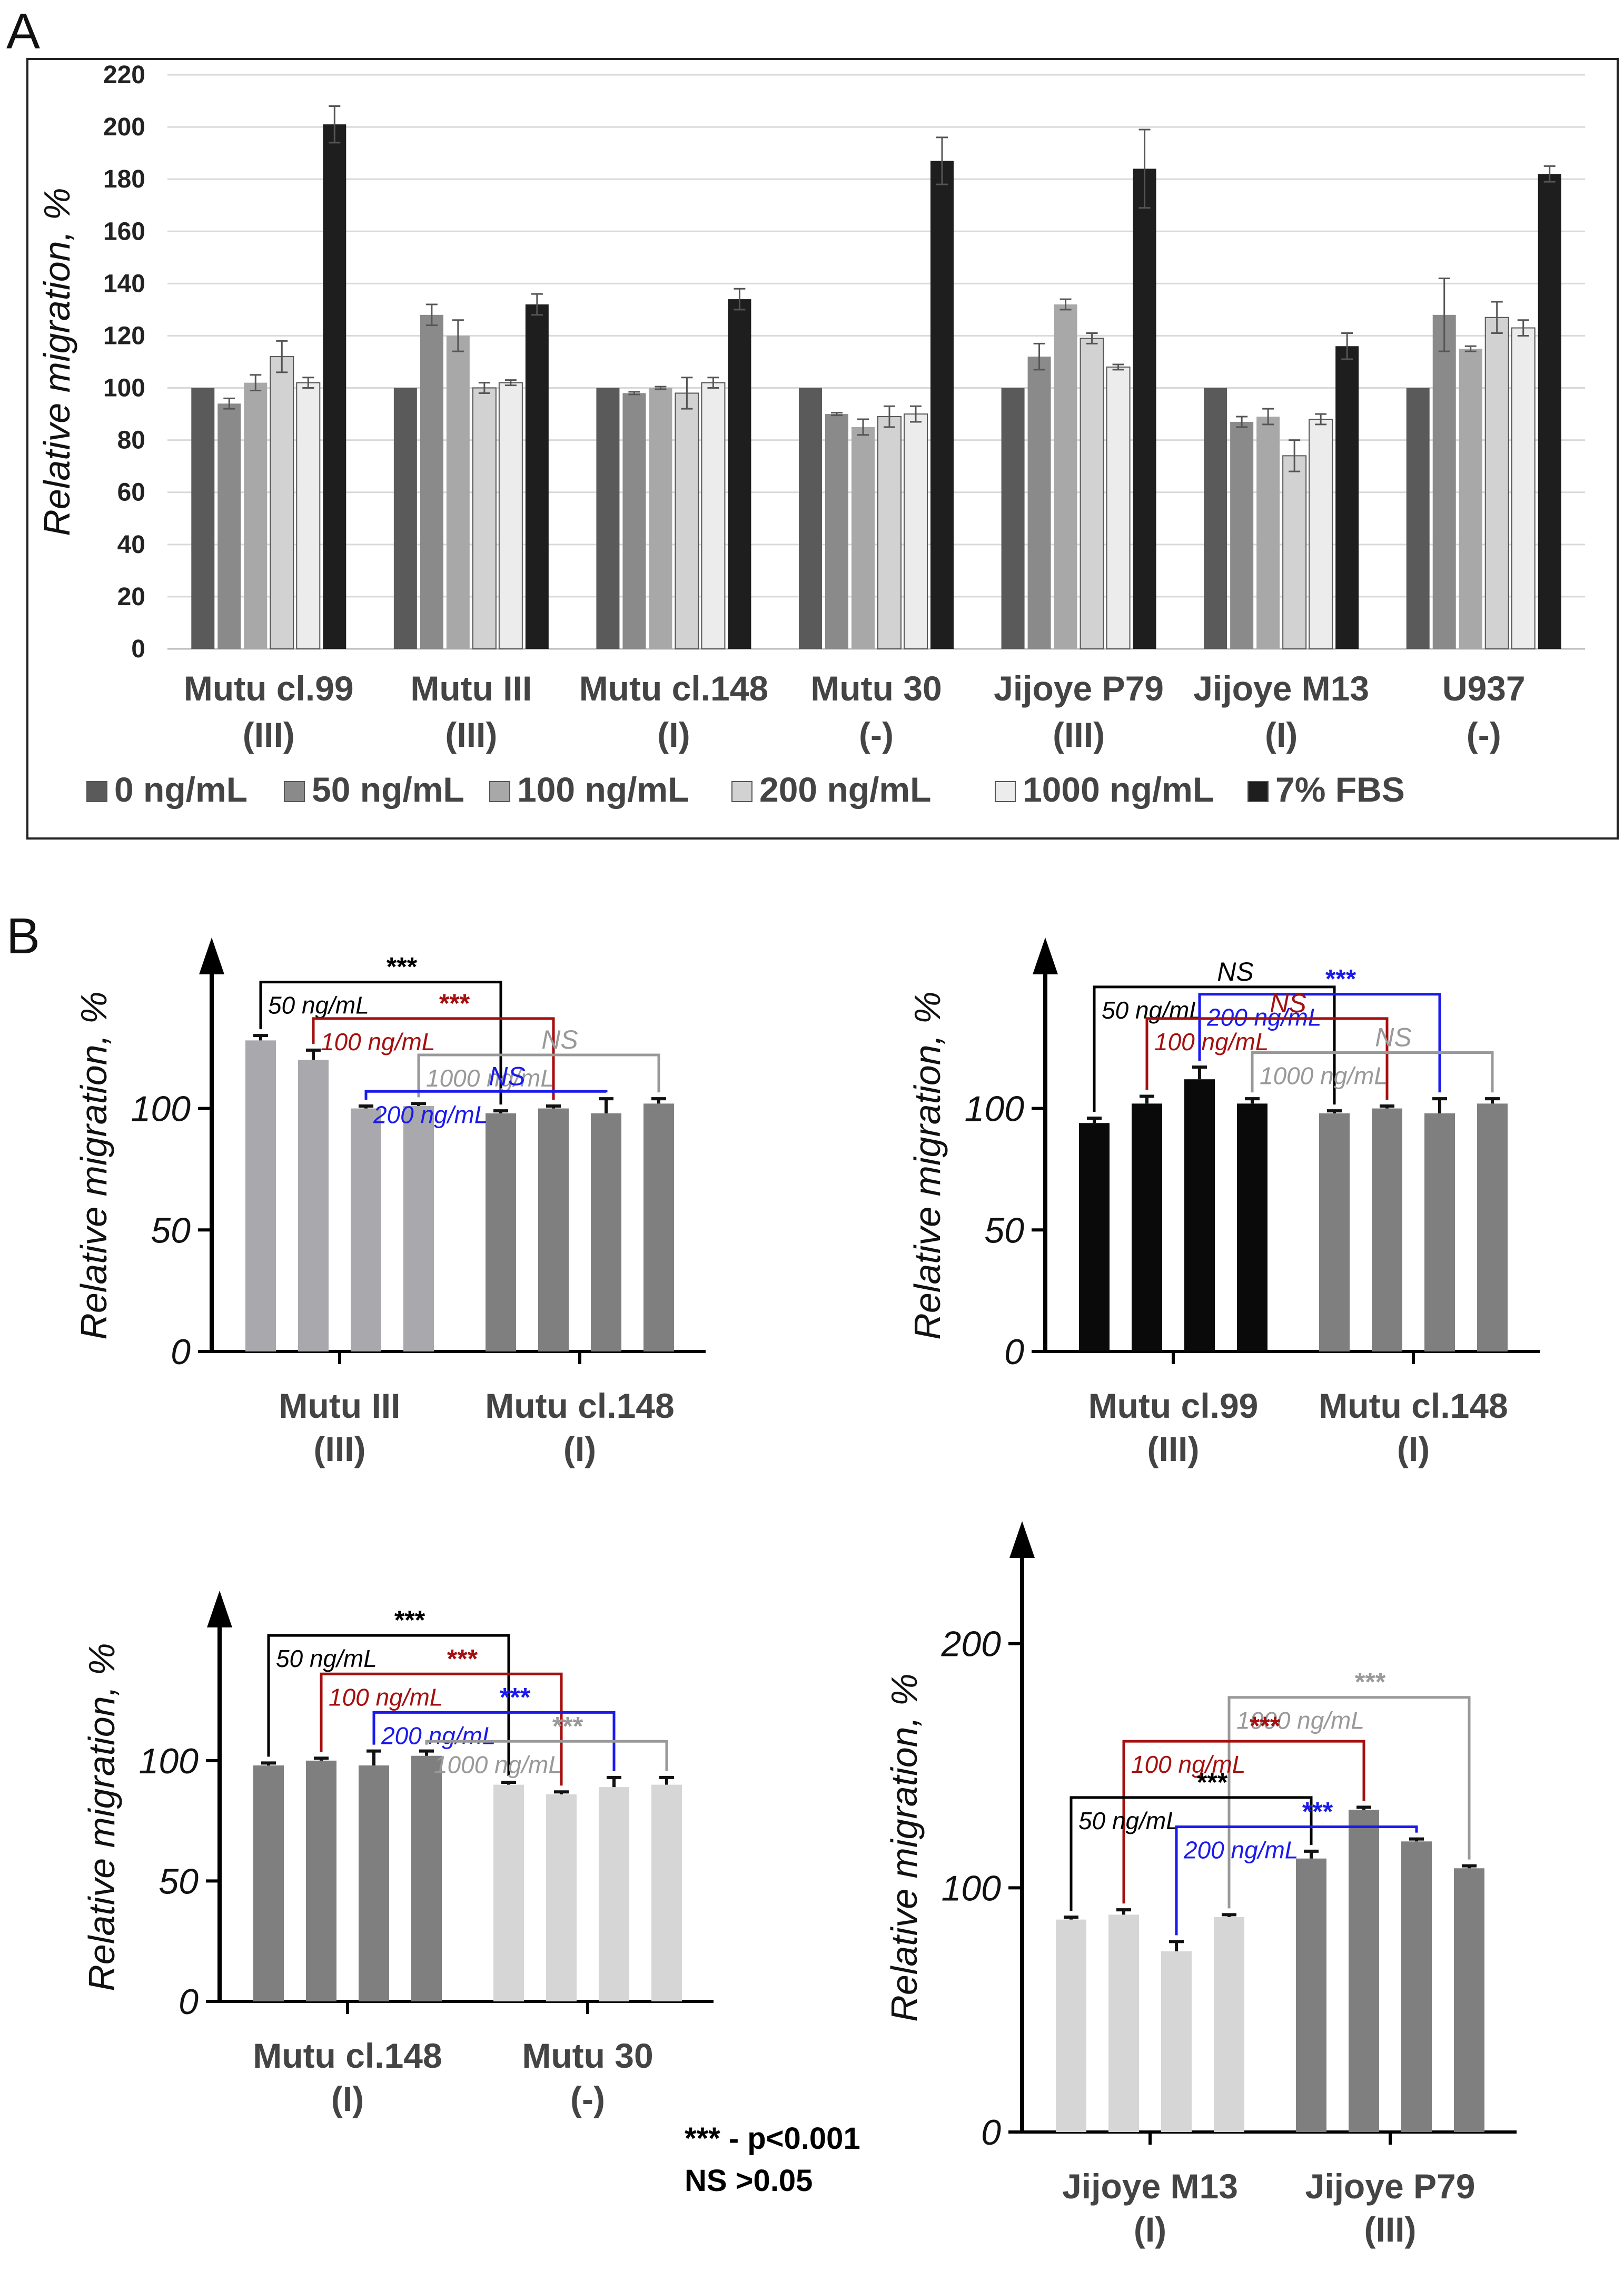 This screenshot has width=1624, height=2270. Describe the element at coordinates (749, 2181) in the screenshot. I see `sig-legend-line2: NS >0.05` at that location.